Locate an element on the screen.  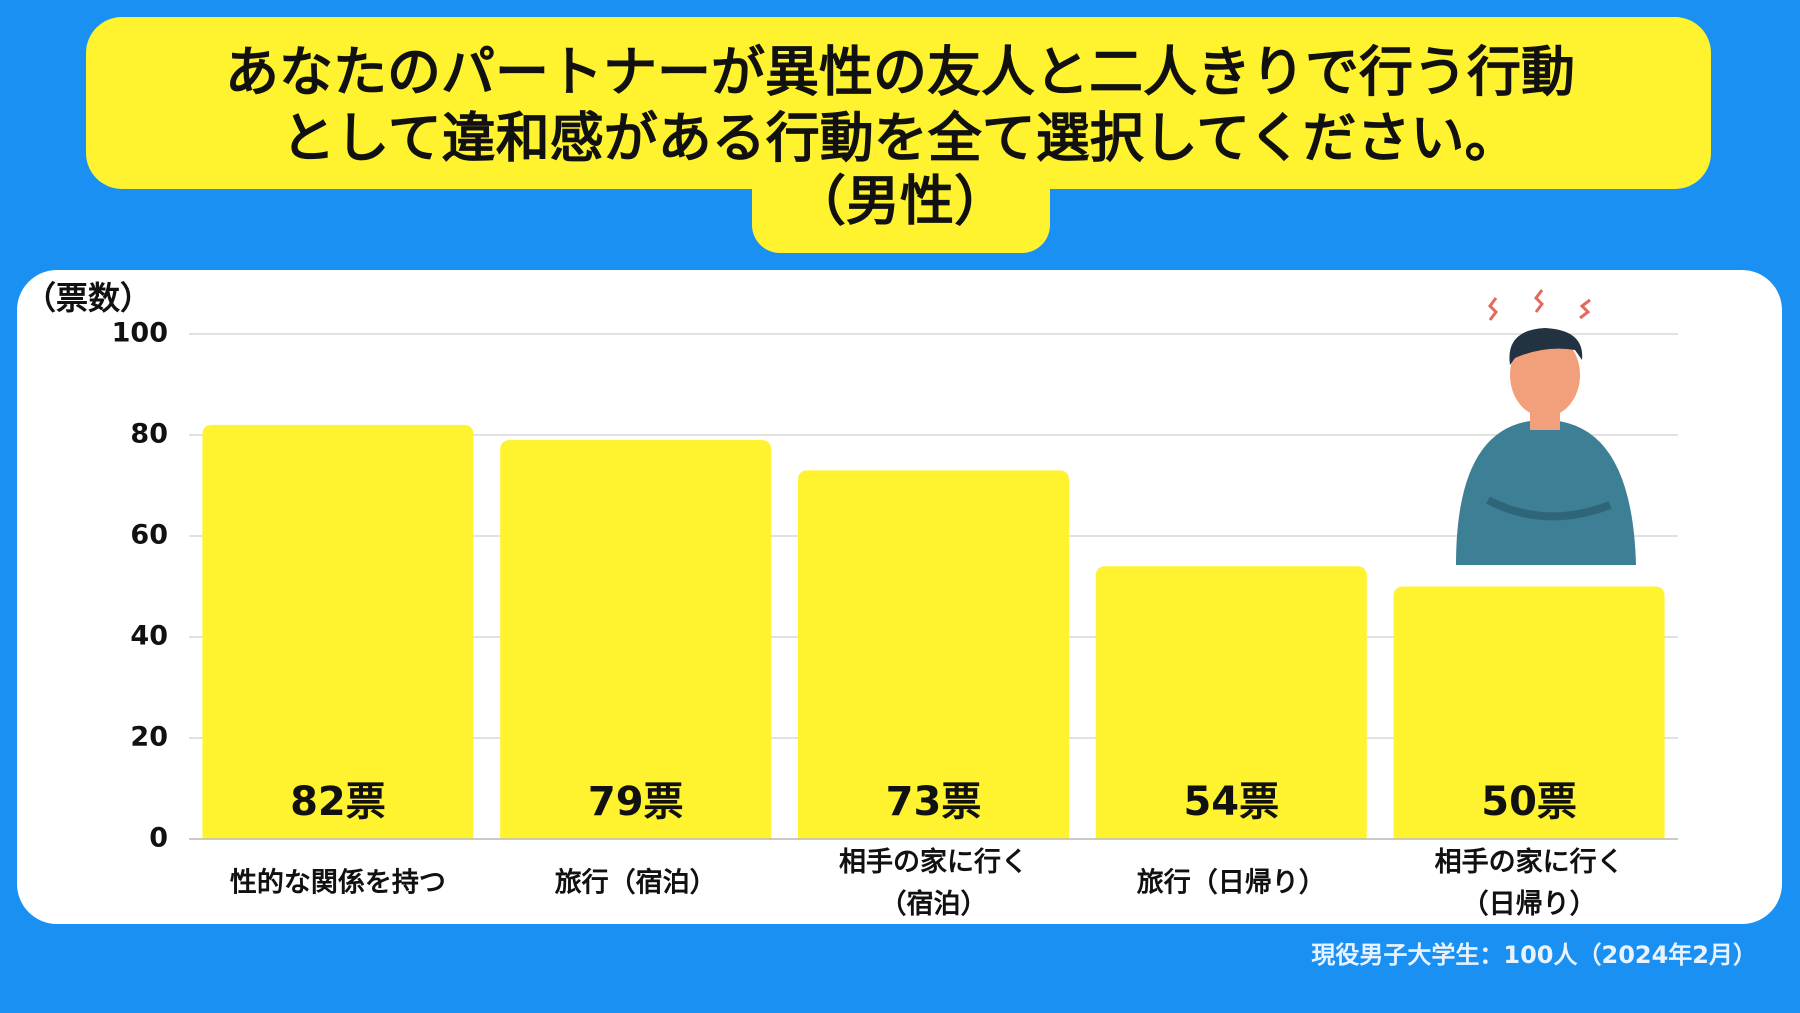
x-tick-label: 旅行（宿泊） is located at coordinates (636, 883).